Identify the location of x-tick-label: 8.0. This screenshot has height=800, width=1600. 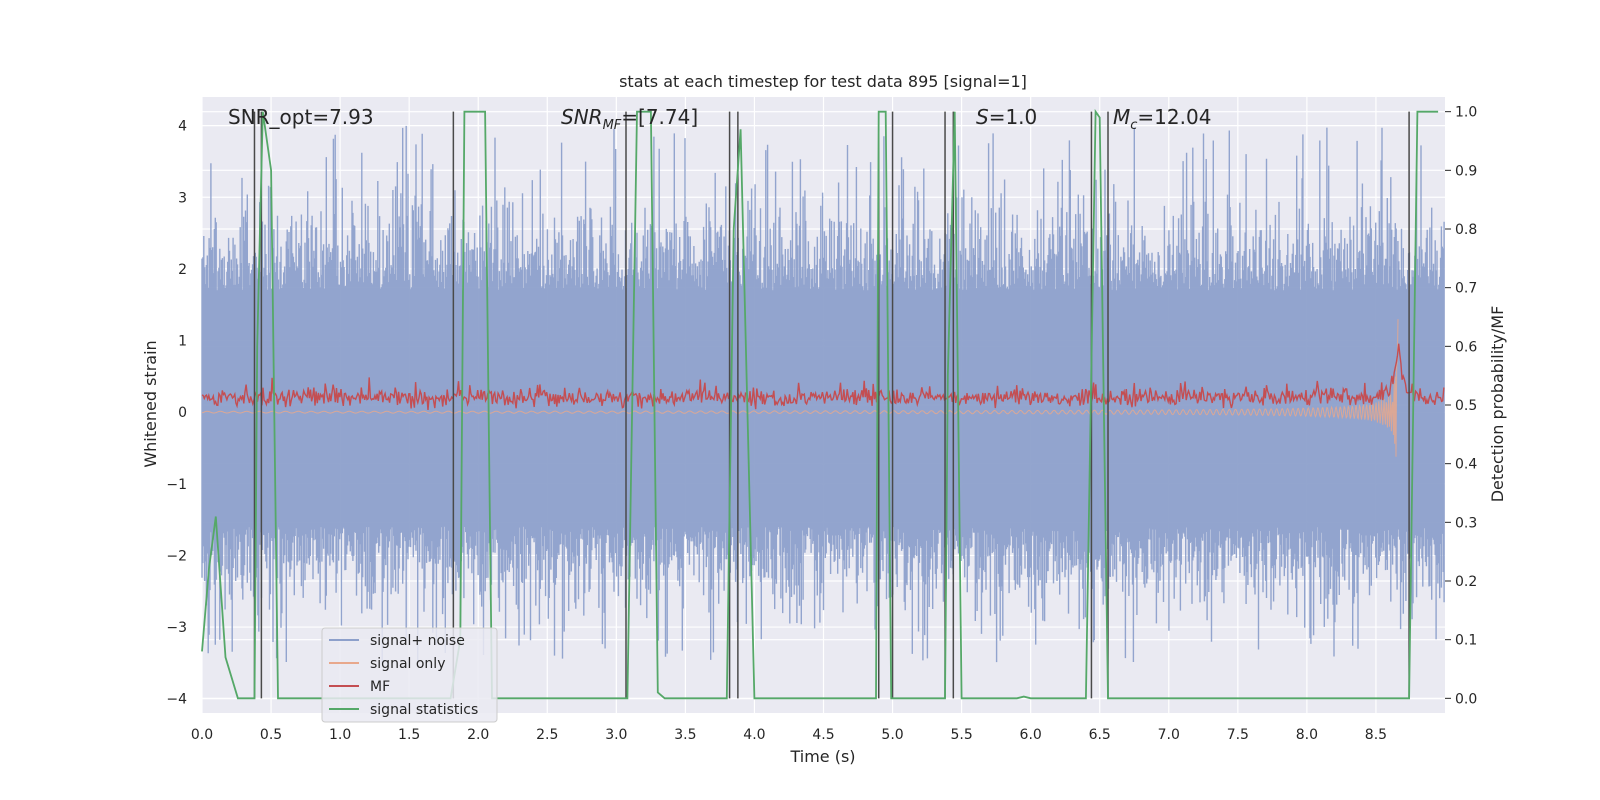
(1307, 735).